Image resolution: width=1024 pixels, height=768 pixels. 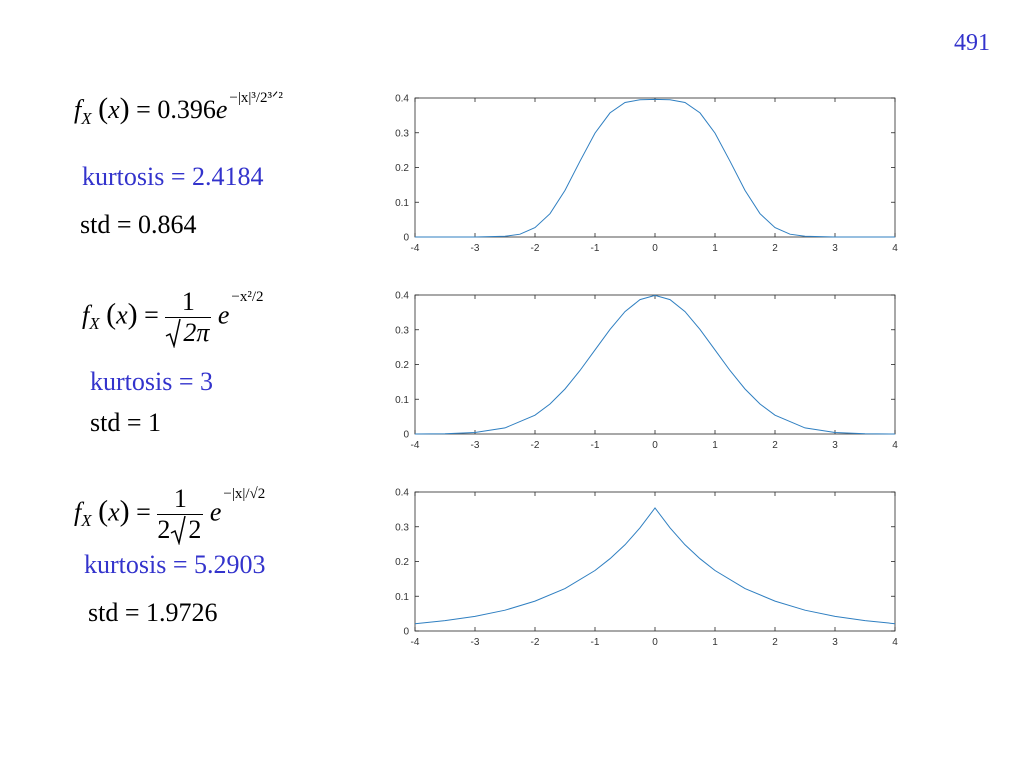 What do you see at coordinates (138, 224) in the screenshot?
I see `std-1: std = 0.864` at bounding box center [138, 224].